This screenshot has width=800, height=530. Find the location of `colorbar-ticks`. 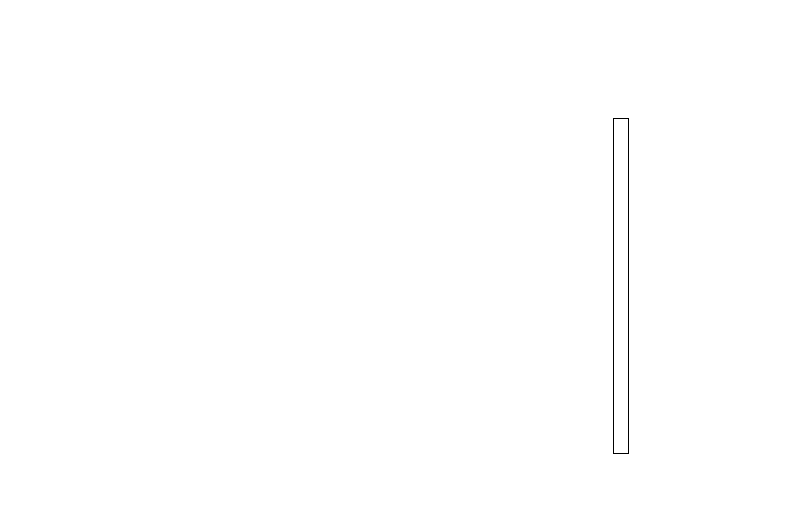

colorbar-ticks is located at coordinates (621, 286).